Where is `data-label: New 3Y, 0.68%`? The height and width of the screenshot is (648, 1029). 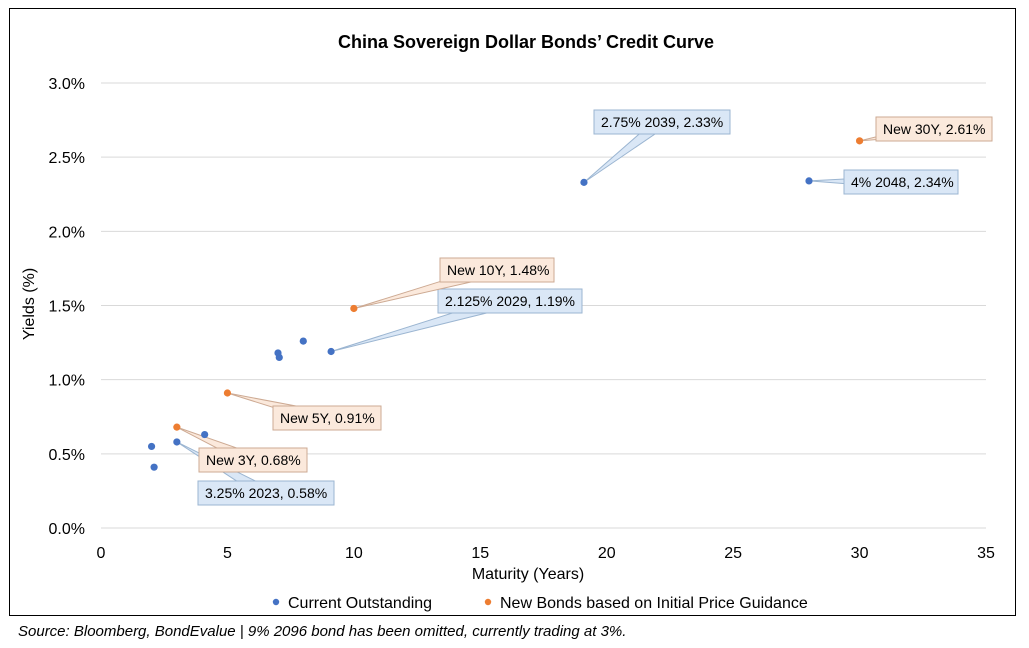 data-label: New 3Y, 0.68% is located at coordinates (253, 460).